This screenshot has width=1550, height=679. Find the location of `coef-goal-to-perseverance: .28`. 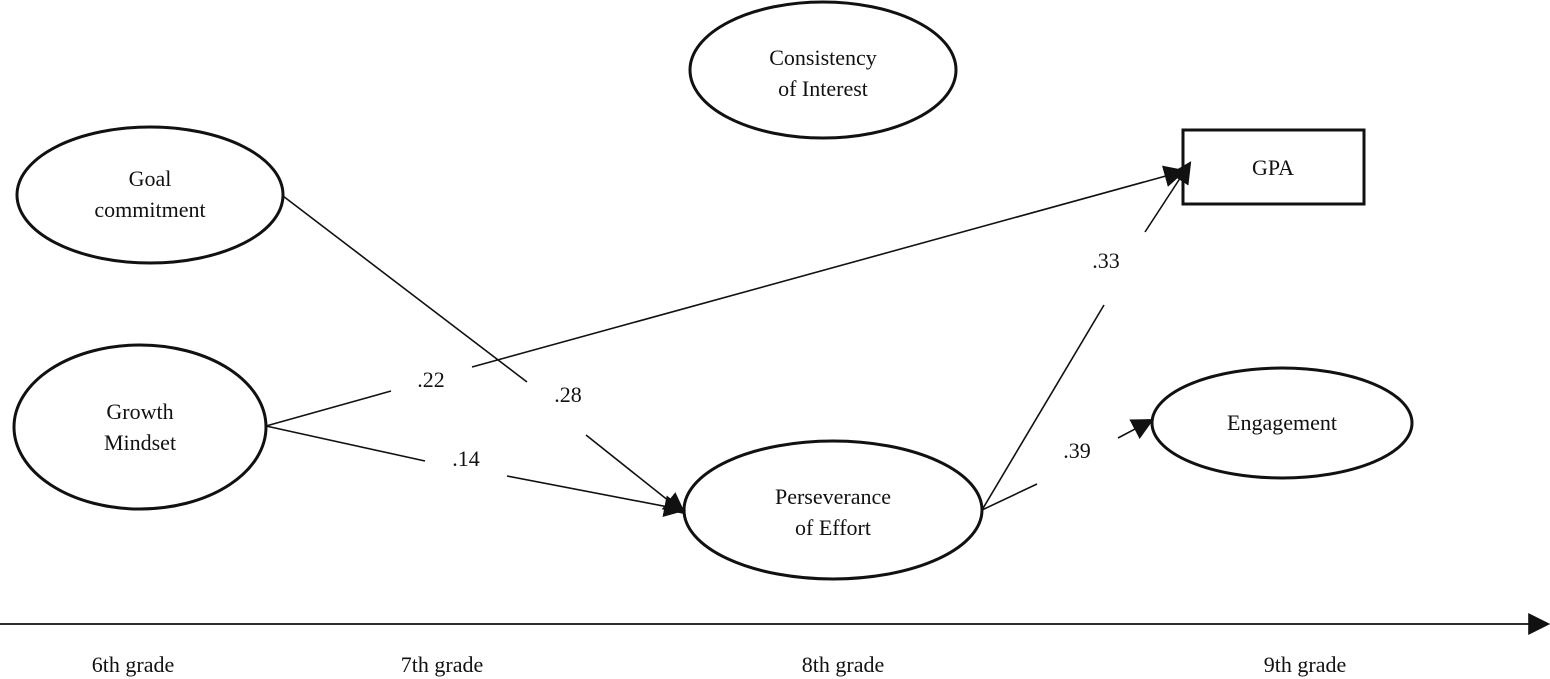

coef-goal-to-perseverance: .28 is located at coordinates (568, 394).